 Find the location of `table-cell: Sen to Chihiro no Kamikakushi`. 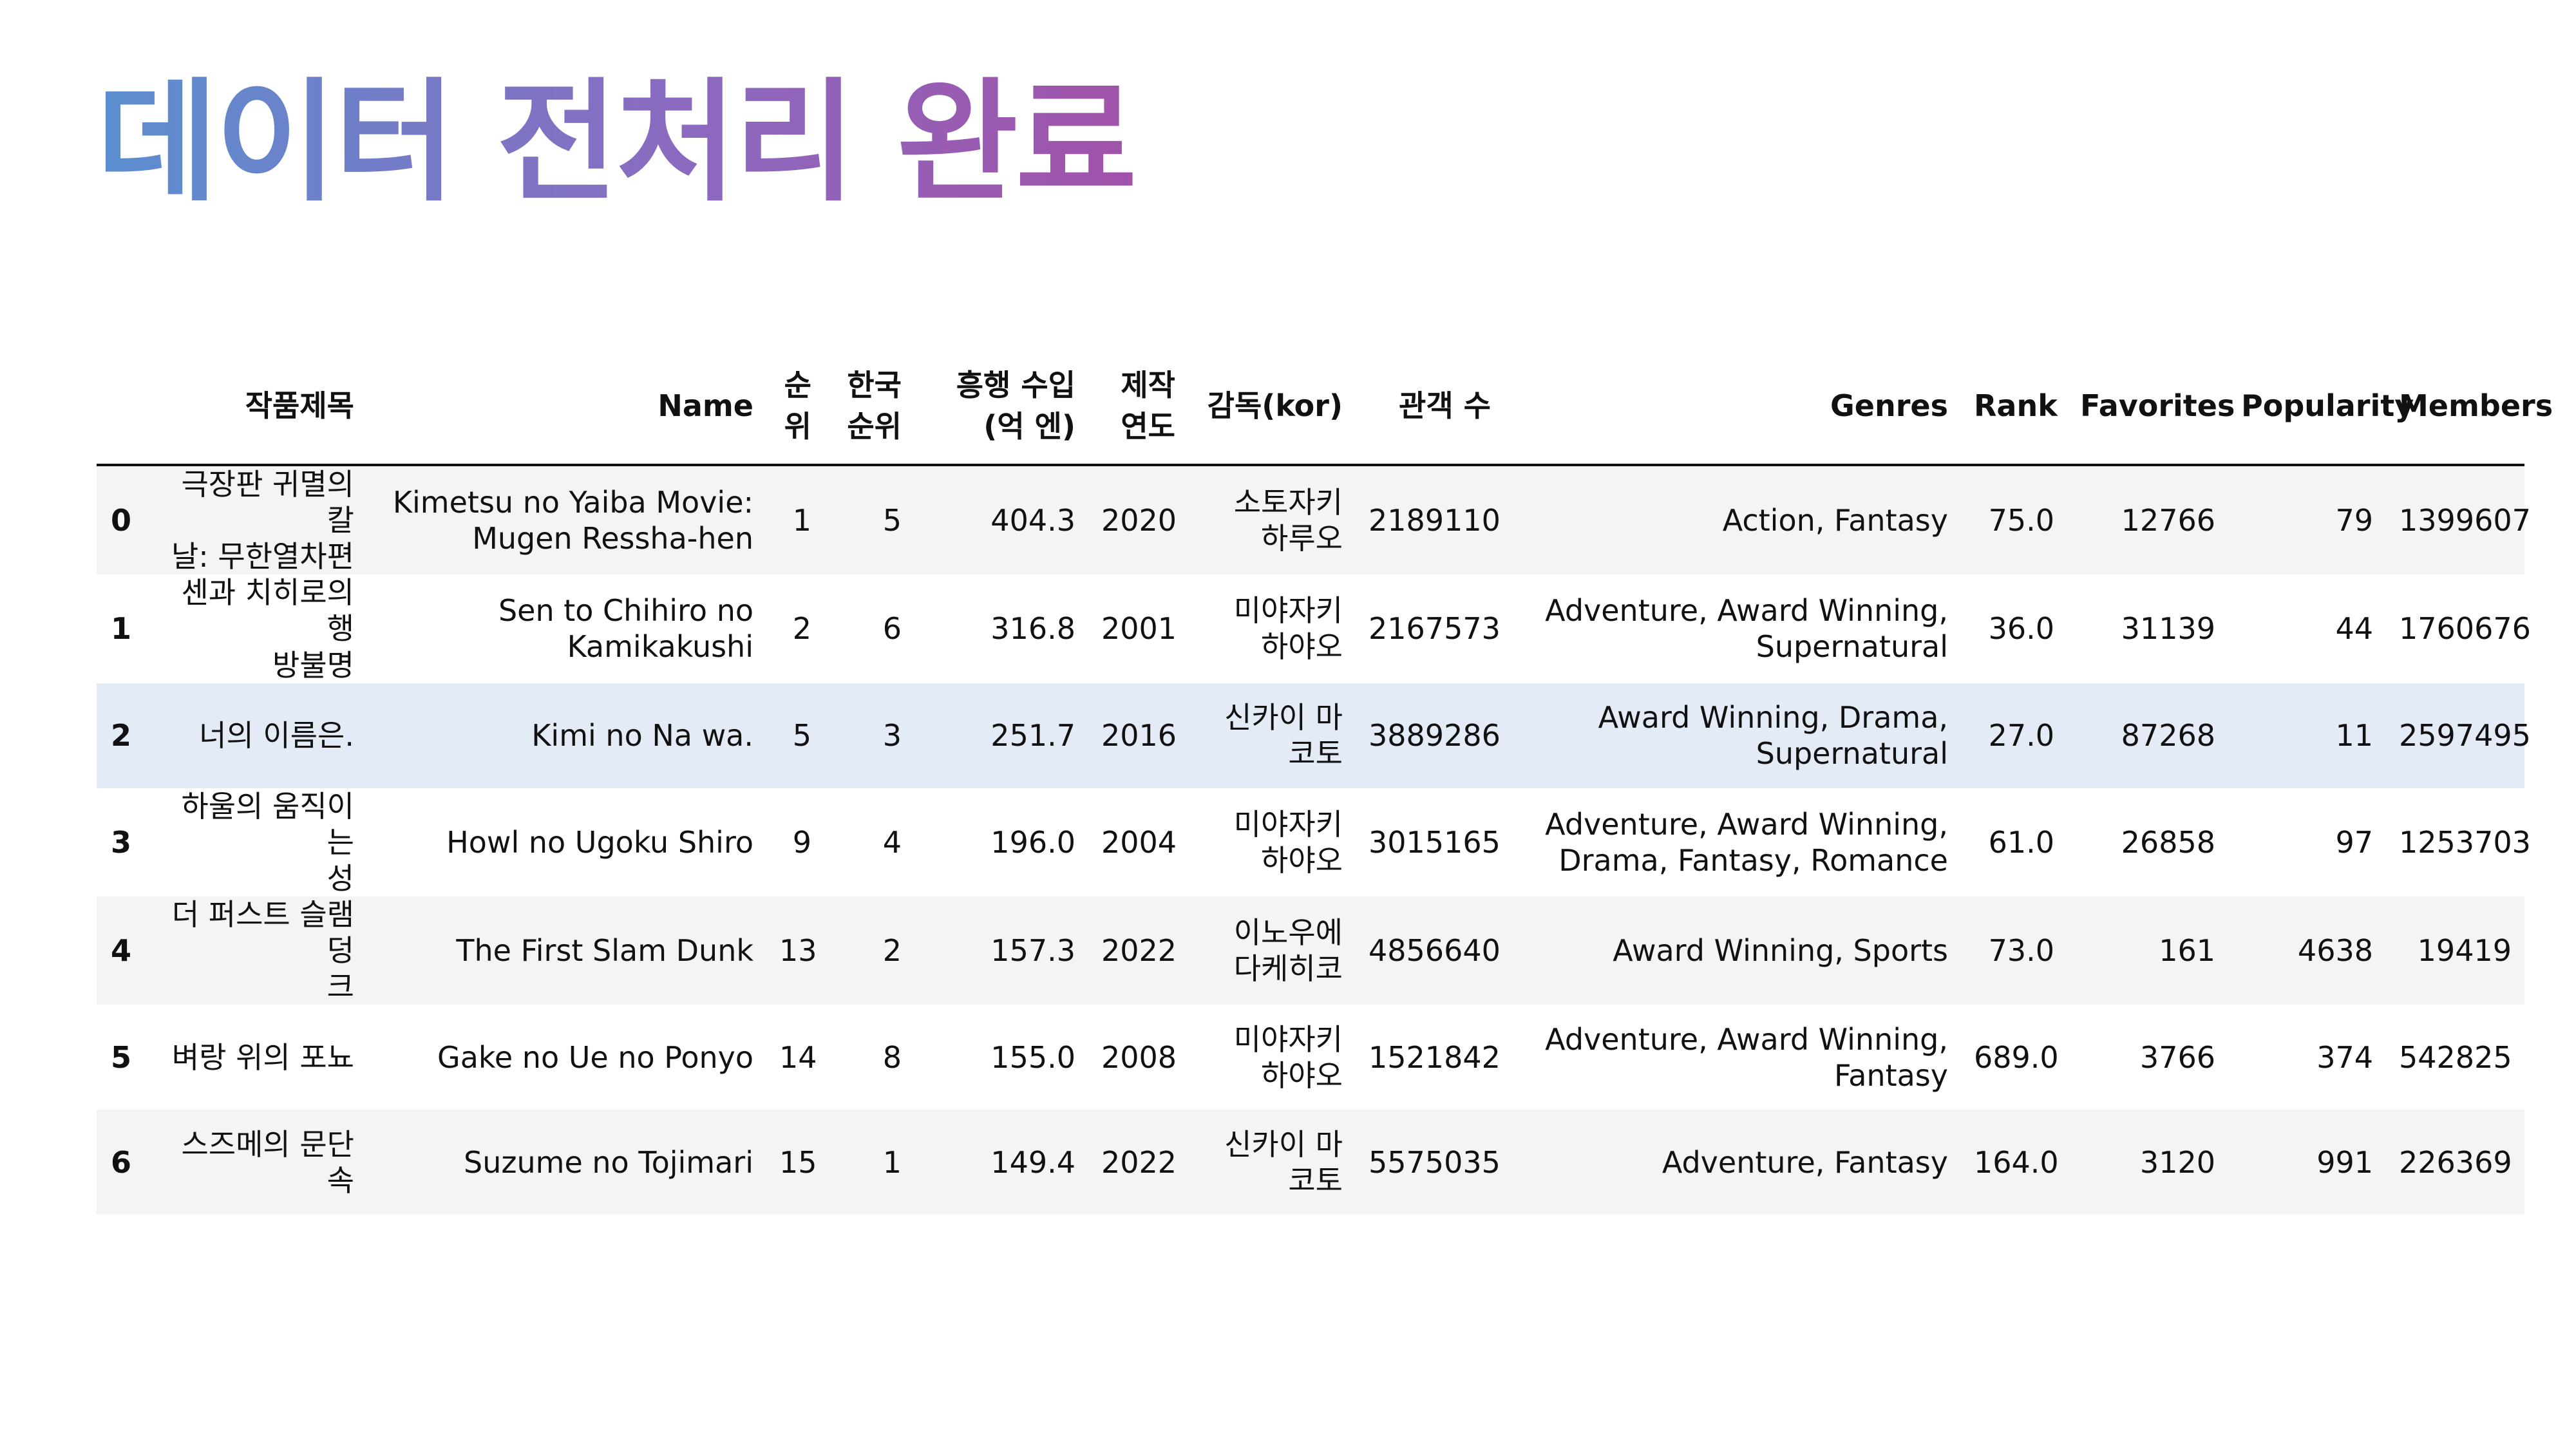

table-cell: Sen to Chihiro no Kamikakushi is located at coordinates (566, 628).